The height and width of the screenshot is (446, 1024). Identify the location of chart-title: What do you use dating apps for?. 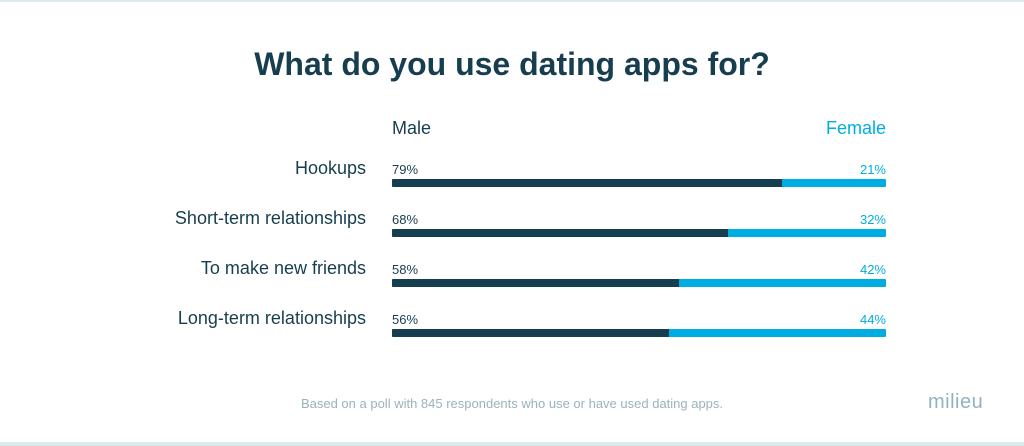
(512, 64).